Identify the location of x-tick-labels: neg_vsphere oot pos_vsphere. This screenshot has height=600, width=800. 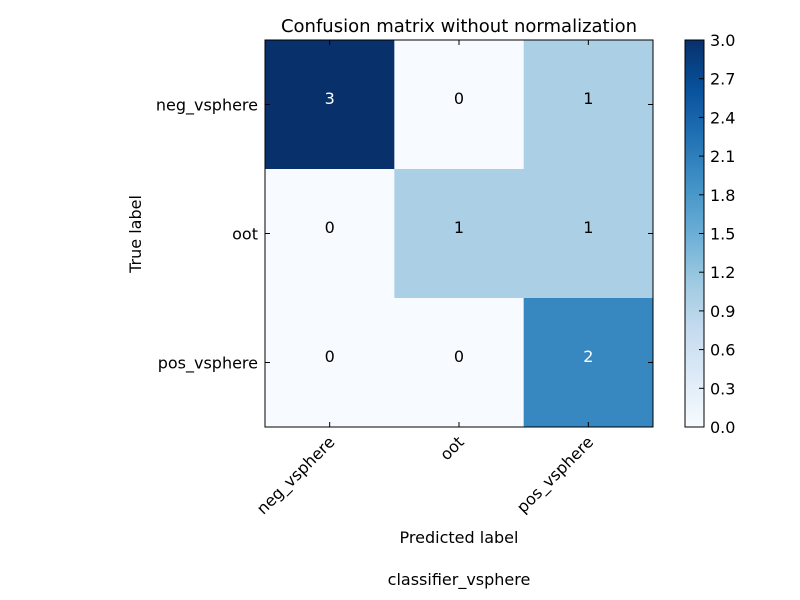
(425, 475).